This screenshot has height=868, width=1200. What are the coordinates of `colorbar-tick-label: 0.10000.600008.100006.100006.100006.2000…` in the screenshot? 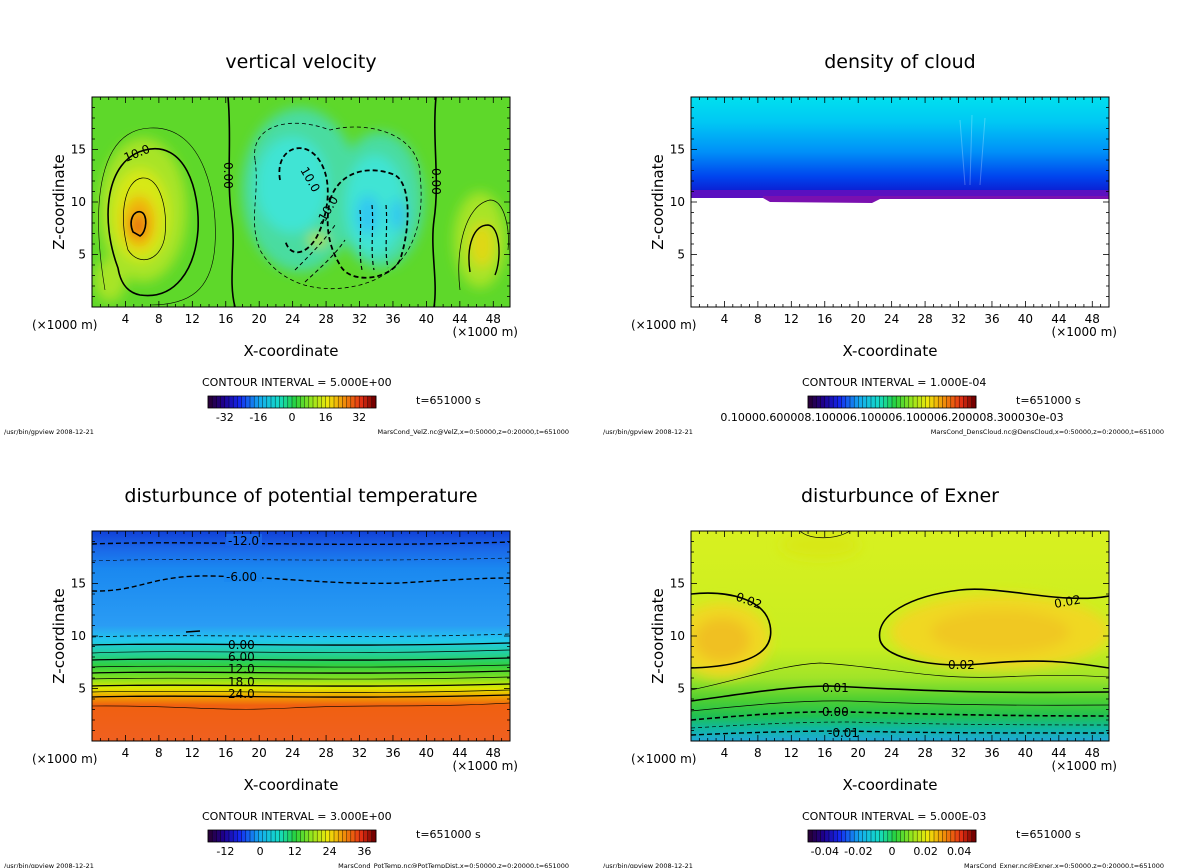 It's located at (891, 417).